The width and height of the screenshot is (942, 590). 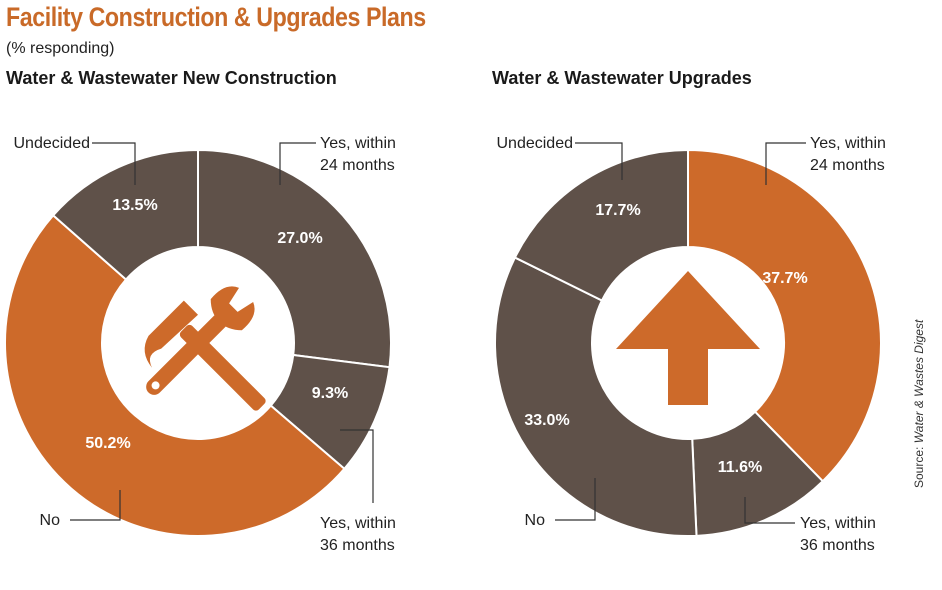 I want to click on right-chart-title: Water & Wastewater Upgrades, so click(x=622, y=78).